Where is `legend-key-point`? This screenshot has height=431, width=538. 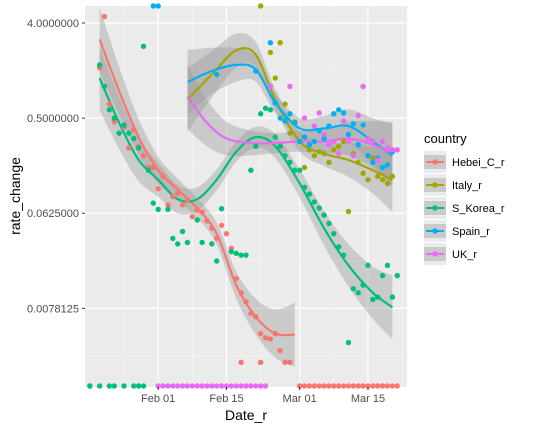
legend-key-point is located at coordinates (435, 162).